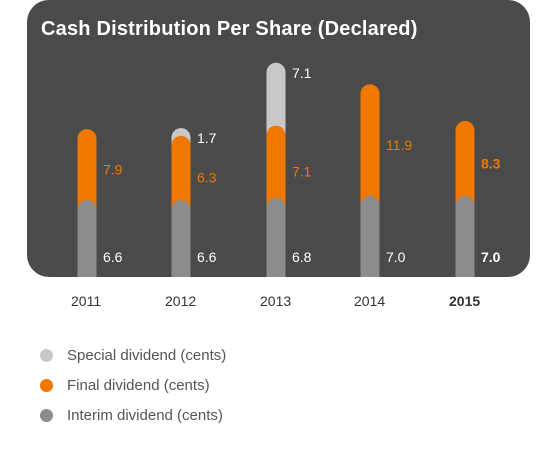  I want to click on legend-item: Special dividend (cents), so click(133, 355).